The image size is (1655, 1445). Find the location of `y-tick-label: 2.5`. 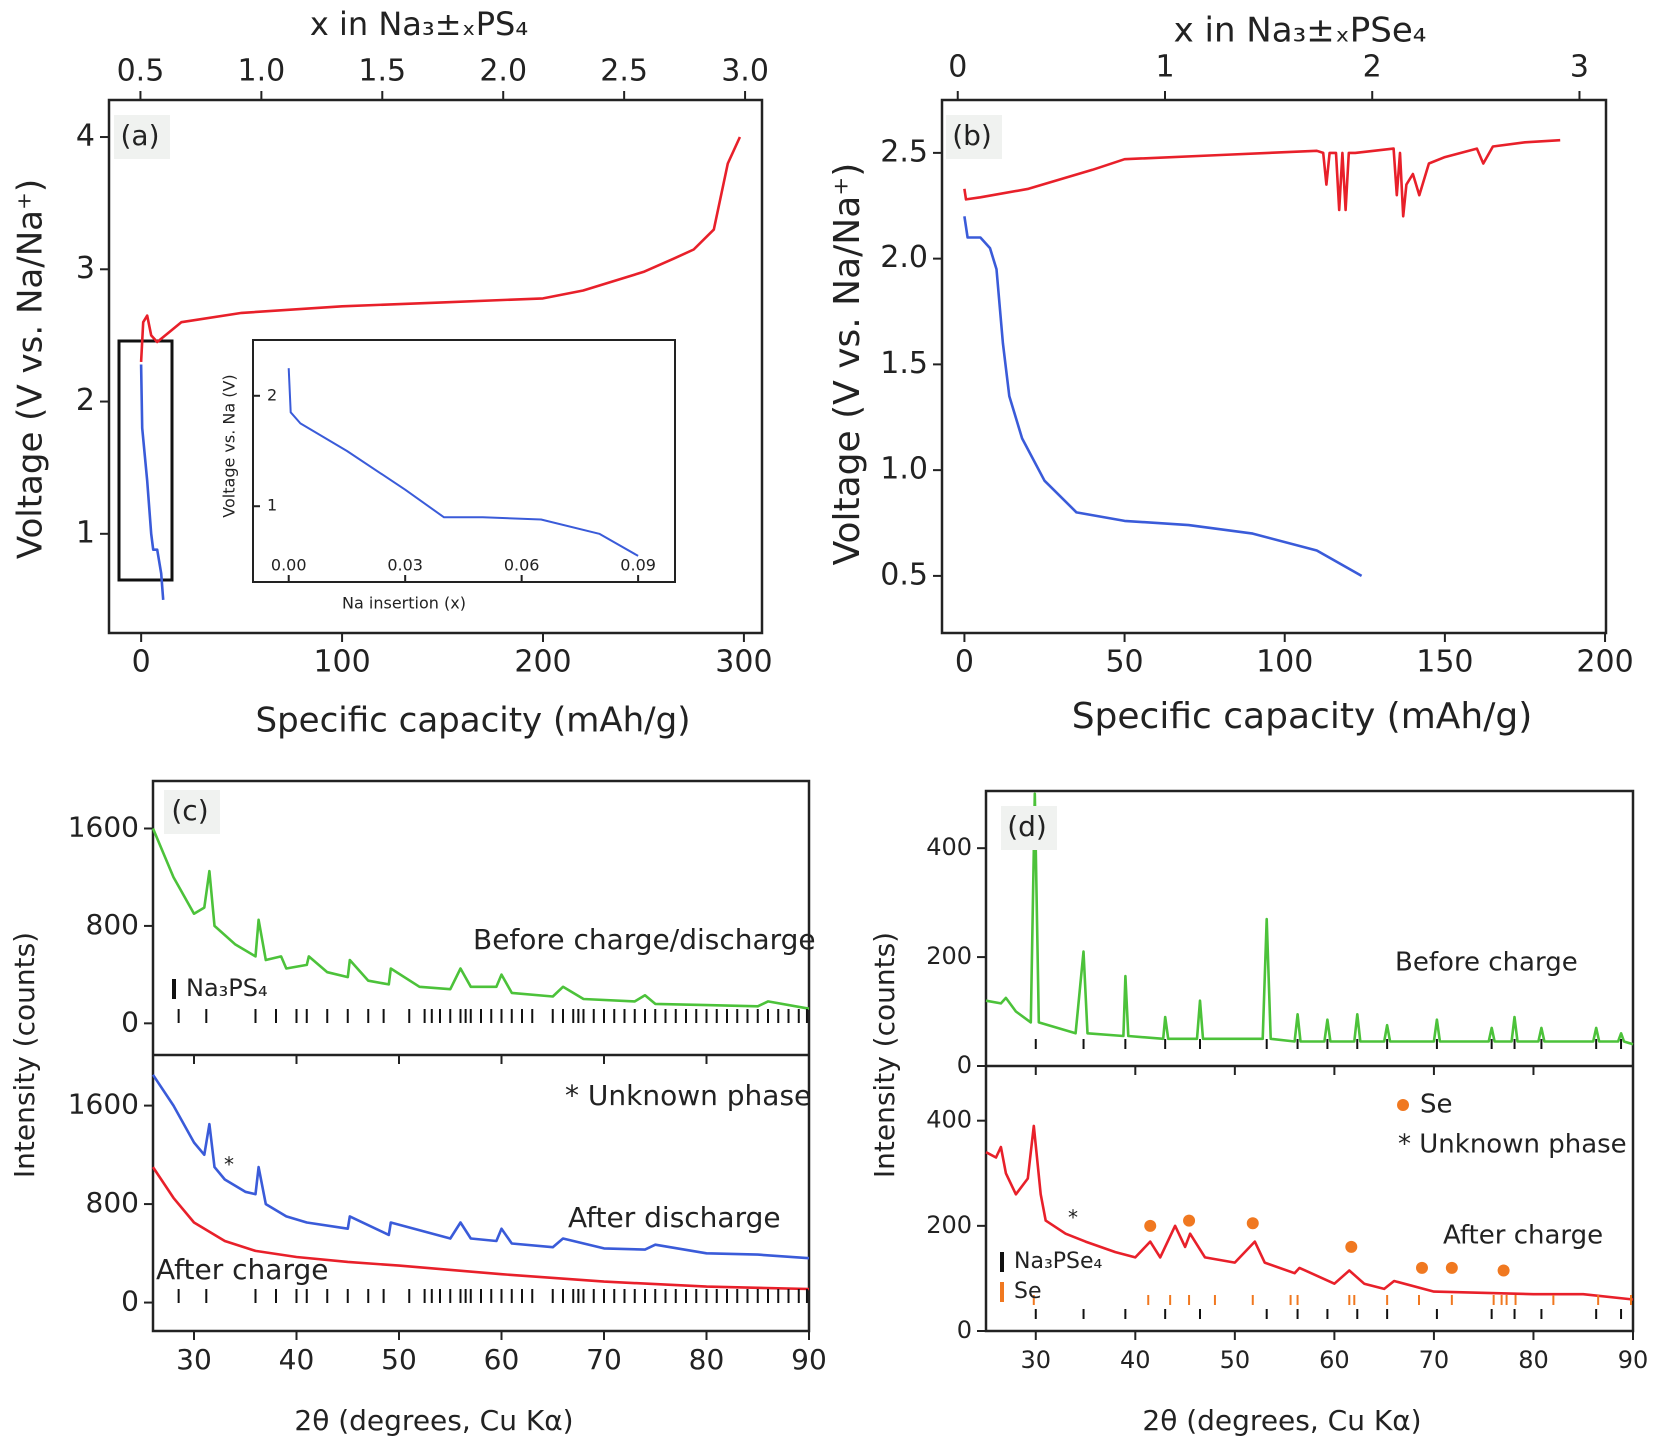

y-tick-label: 2.5 is located at coordinates (904, 151).